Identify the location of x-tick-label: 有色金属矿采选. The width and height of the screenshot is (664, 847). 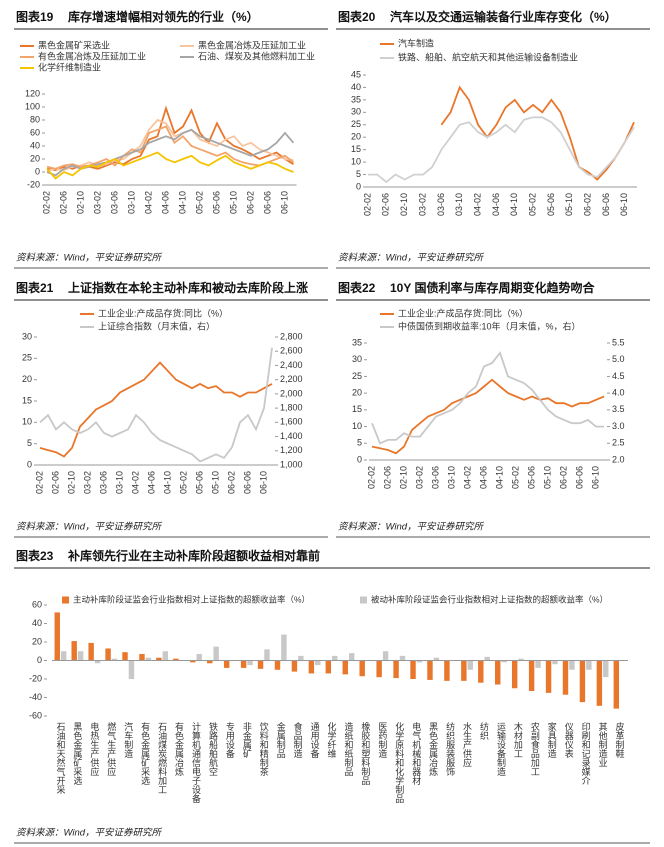
(145, 753).